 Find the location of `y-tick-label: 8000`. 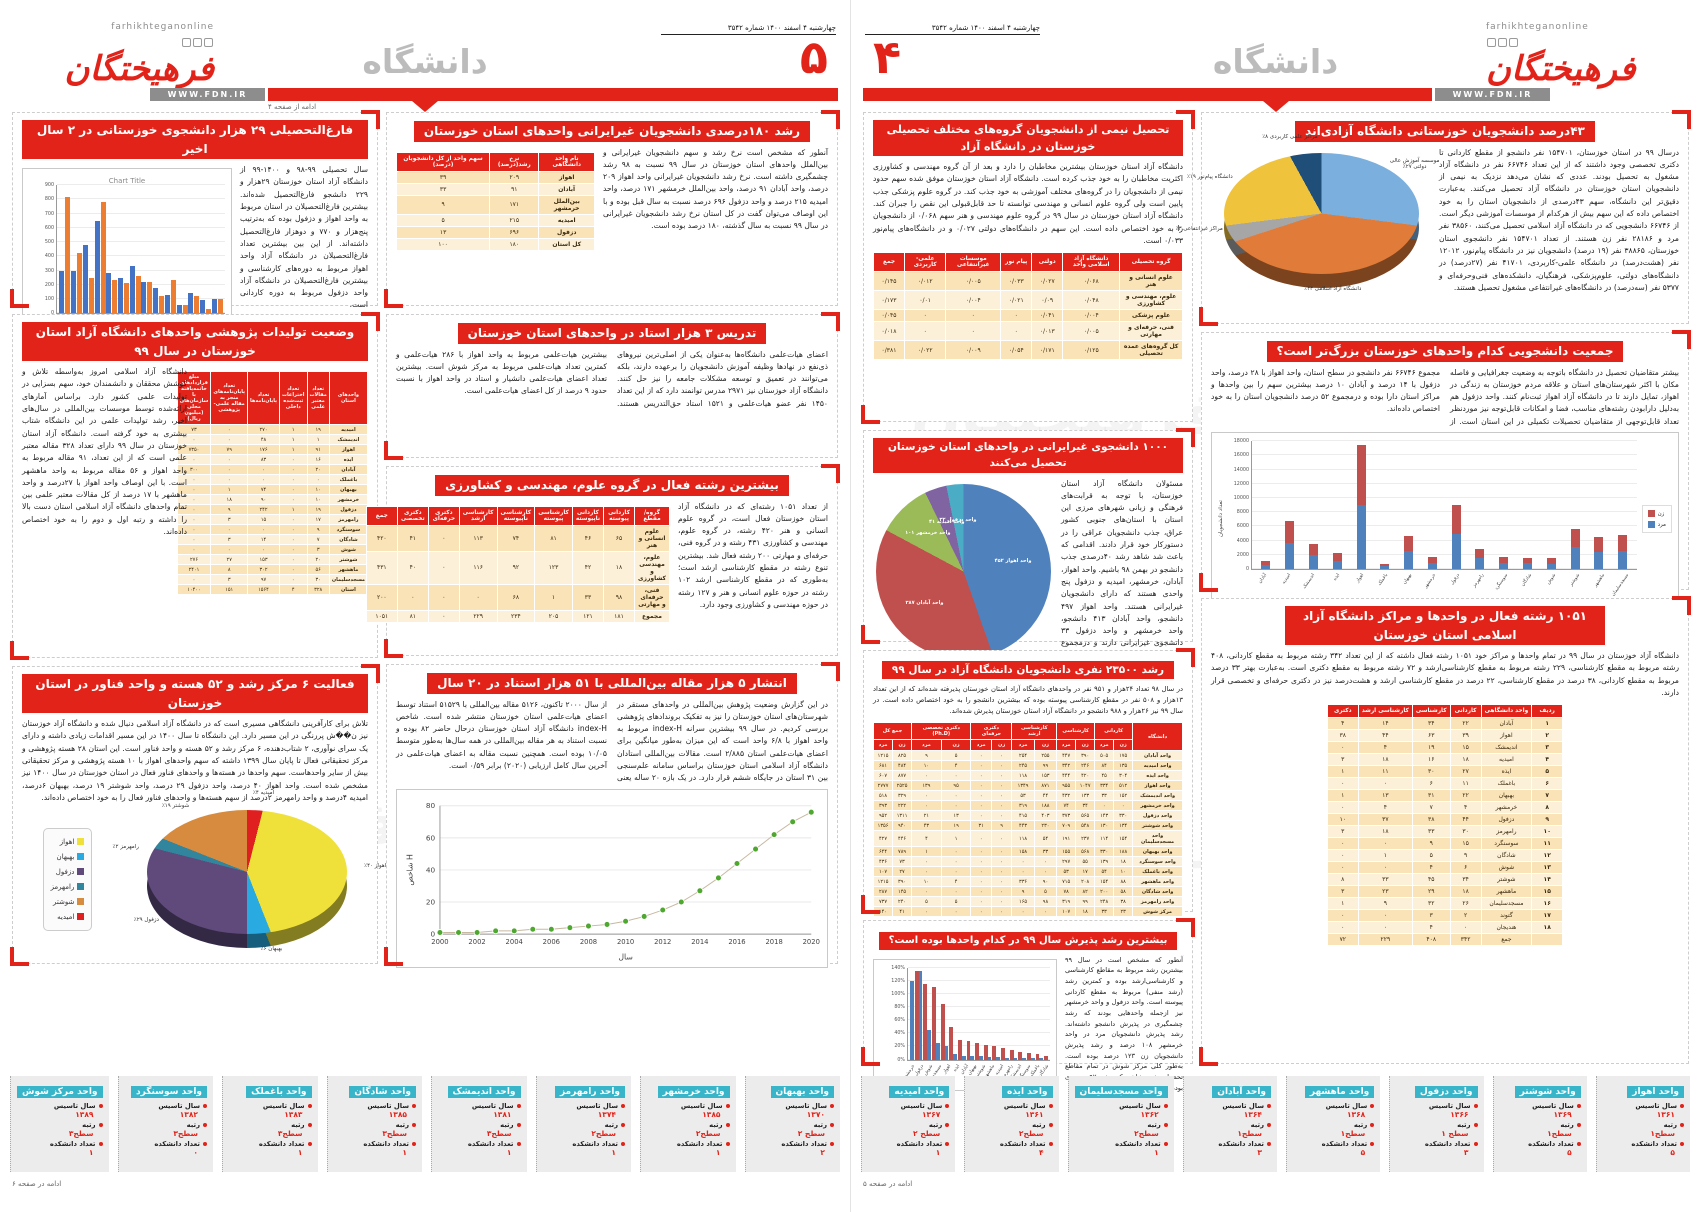

y-tick-label: 8000 is located at coordinates (1242, 513).